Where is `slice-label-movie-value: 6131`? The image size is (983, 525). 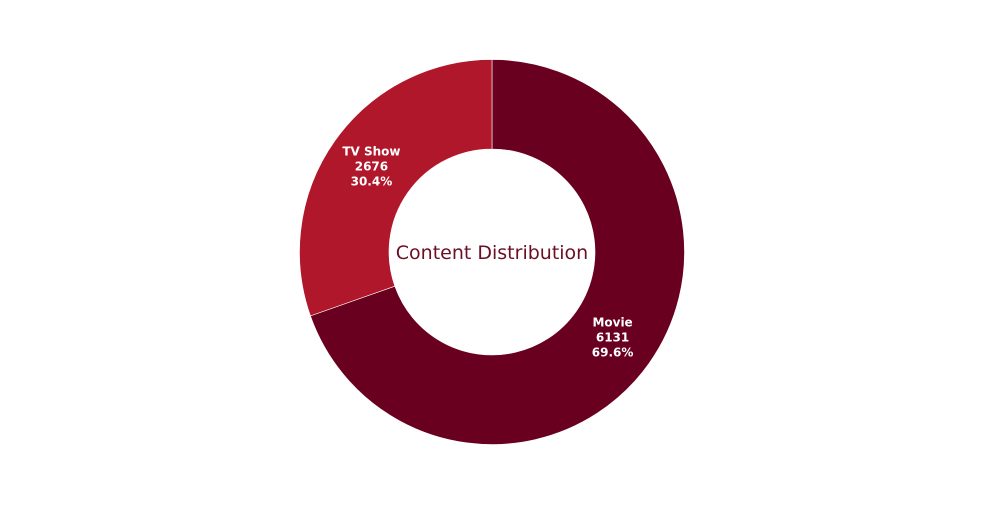 slice-label-movie-value: 6131 is located at coordinates (612, 337).